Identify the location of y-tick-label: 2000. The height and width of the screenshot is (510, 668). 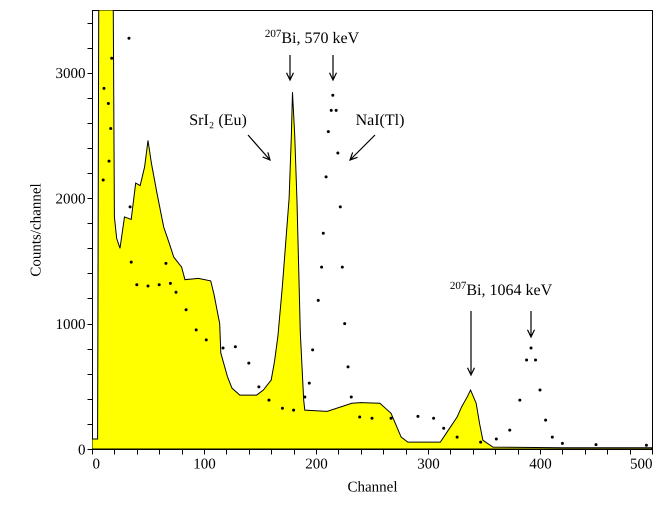
(71, 200).